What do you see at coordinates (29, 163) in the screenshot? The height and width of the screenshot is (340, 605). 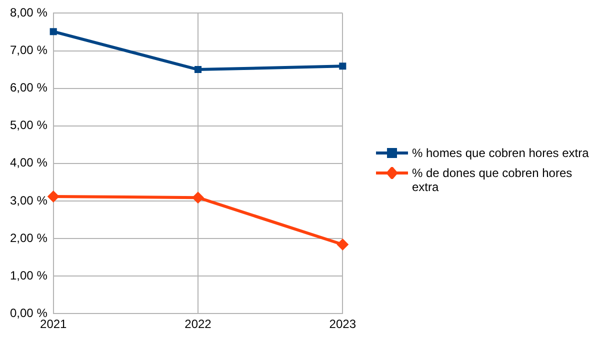 I see `y-tick-label: 4,00 %` at bounding box center [29, 163].